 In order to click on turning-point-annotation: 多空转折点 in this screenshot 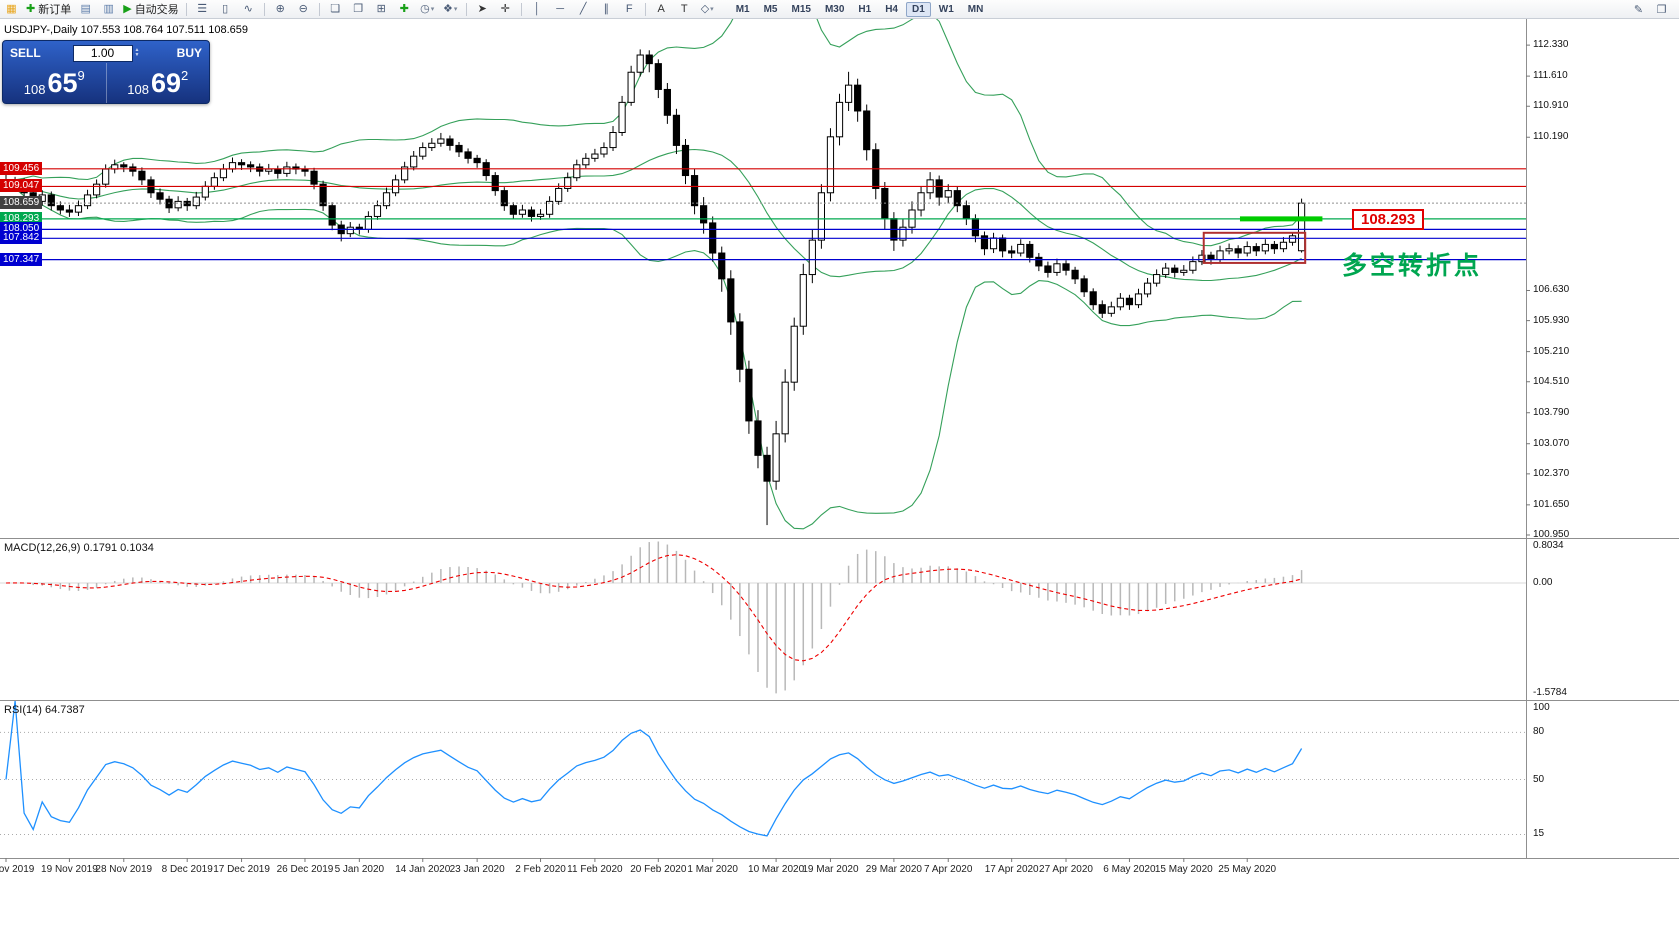, I will do `click(1412, 265)`.